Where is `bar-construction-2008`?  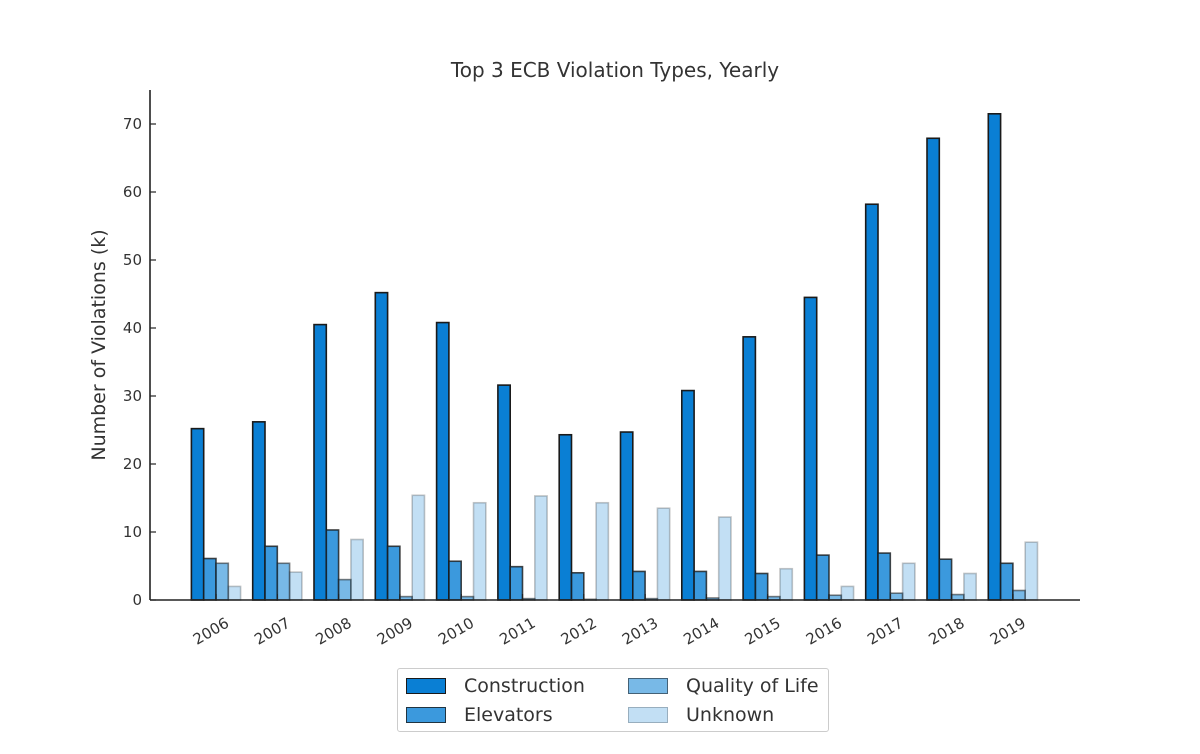 bar-construction-2008 is located at coordinates (320, 462).